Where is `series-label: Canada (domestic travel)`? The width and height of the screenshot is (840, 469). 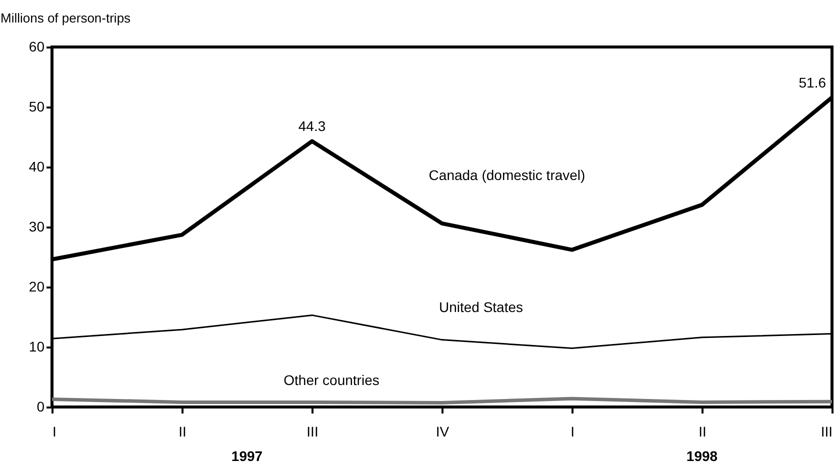 series-label: Canada (domestic travel) is located at coordinates (507, 175).